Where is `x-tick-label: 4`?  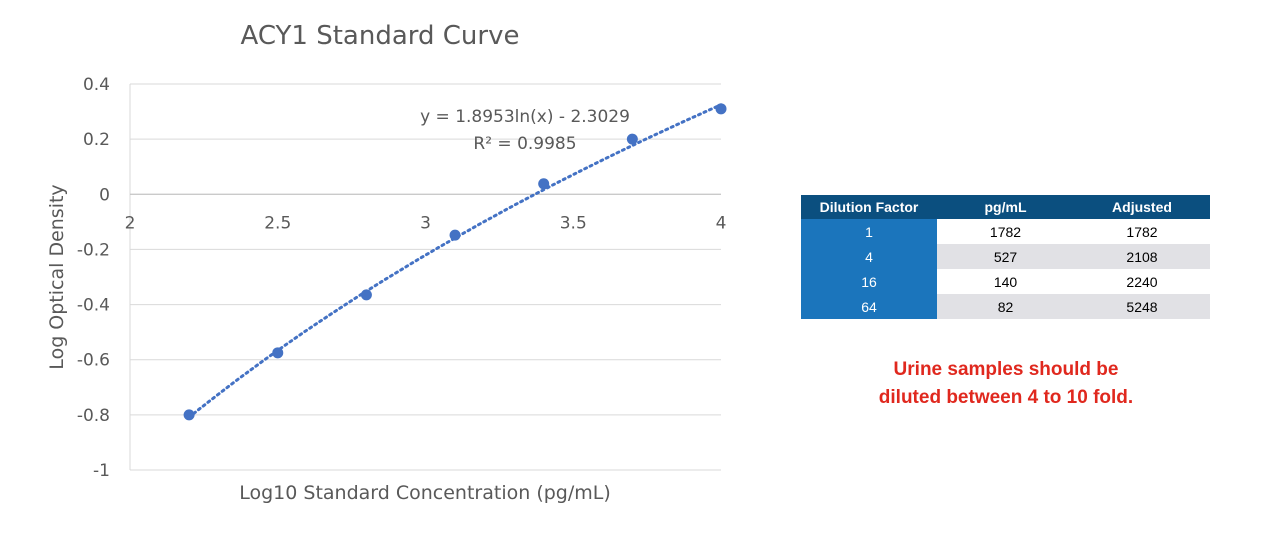
x-tick-label: 4 is located at coordinates (721, 223).